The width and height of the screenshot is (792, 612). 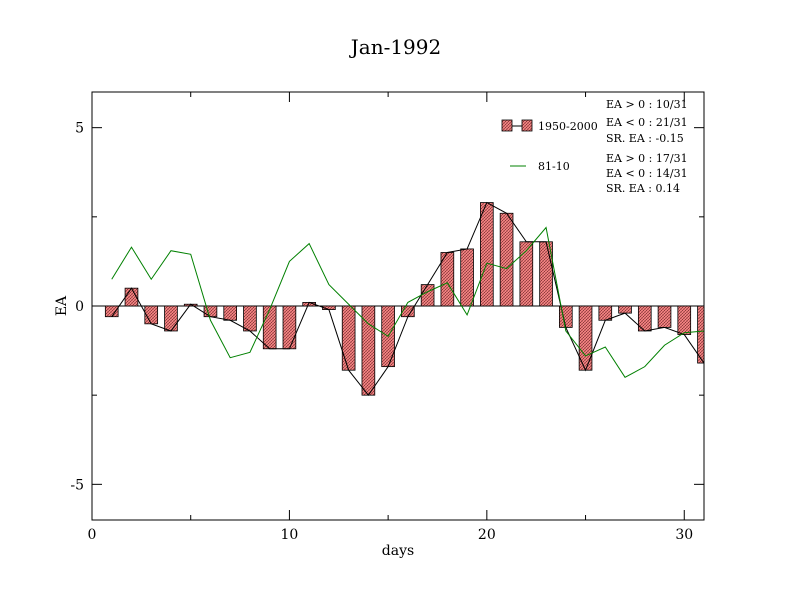 What do you see at coordinates (398, 551) in the screenshot?
I see `x-axis-label: days` at bounding box center [398, 551].